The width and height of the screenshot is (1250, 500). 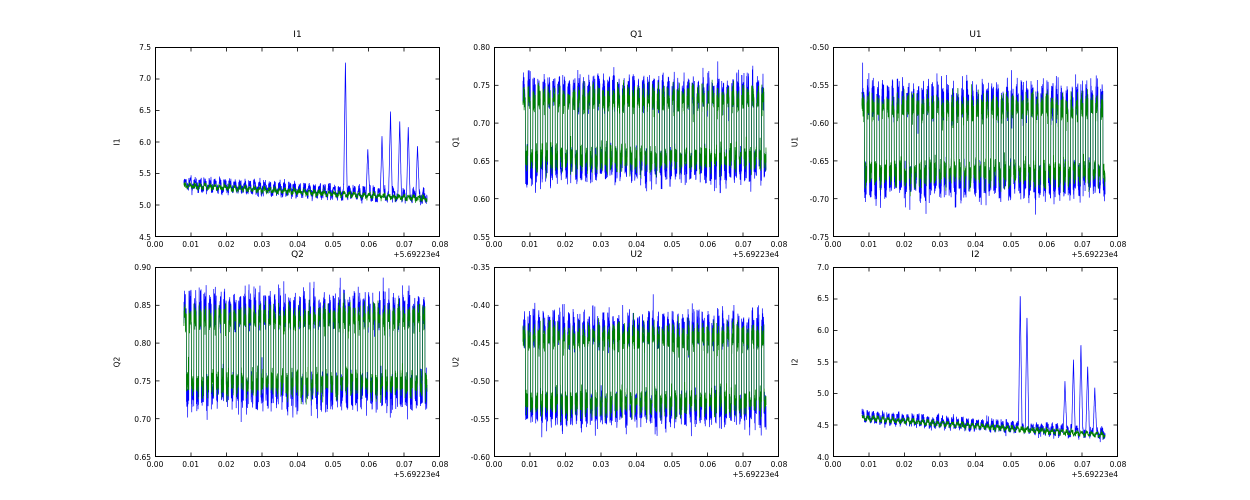 I want to click on y-tick-label: -0.70, so click(x=819, y=199).